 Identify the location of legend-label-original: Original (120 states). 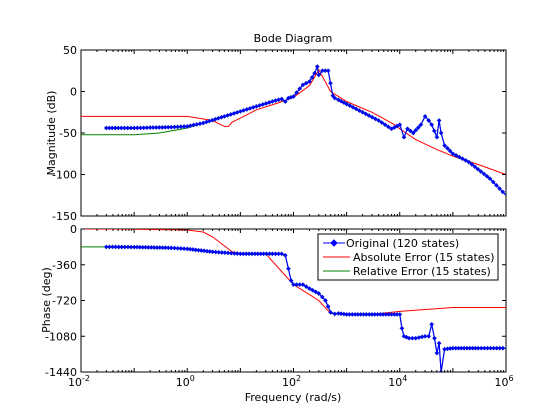
(402, 243).